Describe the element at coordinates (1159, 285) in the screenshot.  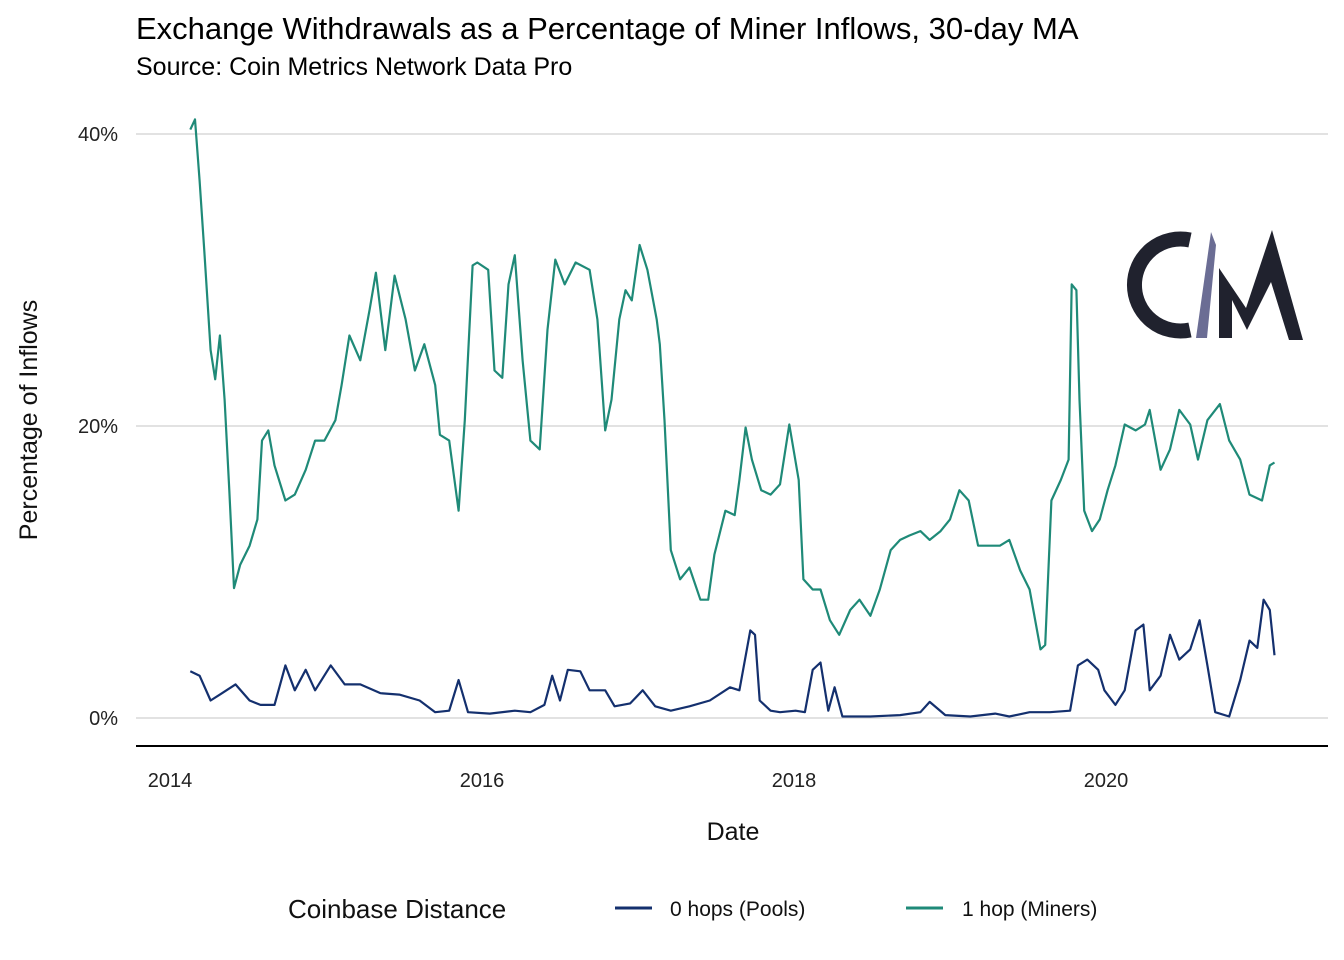
I see `logo-c-shape` at that location.